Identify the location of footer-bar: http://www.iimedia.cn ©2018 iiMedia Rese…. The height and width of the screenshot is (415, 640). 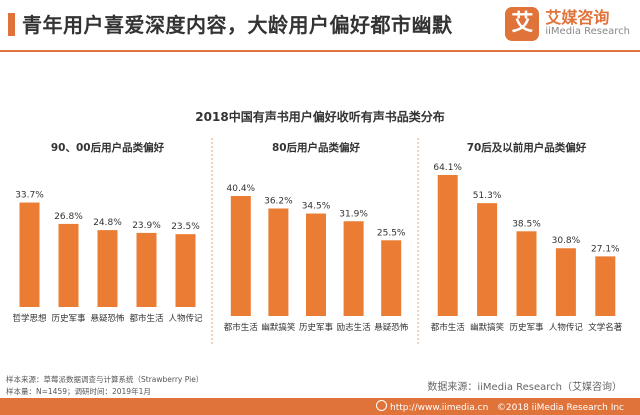
(320, 406).